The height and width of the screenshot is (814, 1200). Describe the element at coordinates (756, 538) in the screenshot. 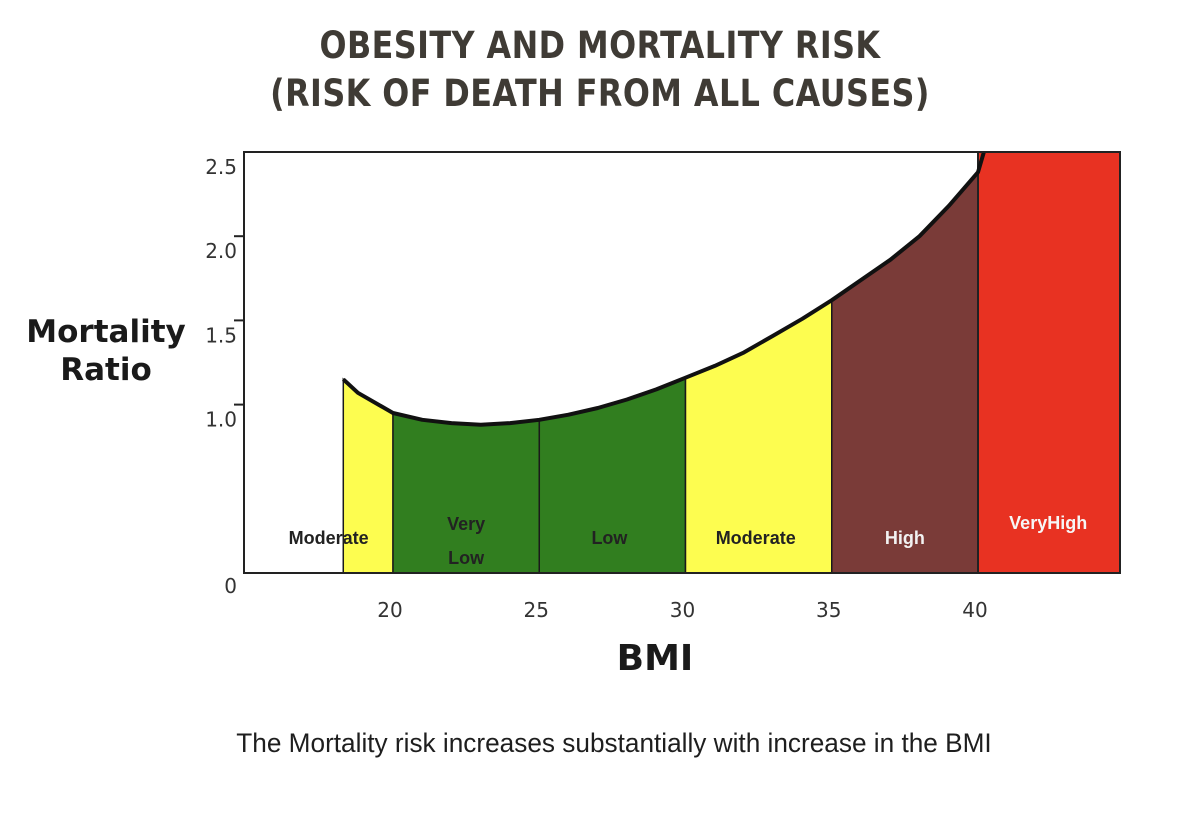

I see `band-label-3: Moderate` at that location.